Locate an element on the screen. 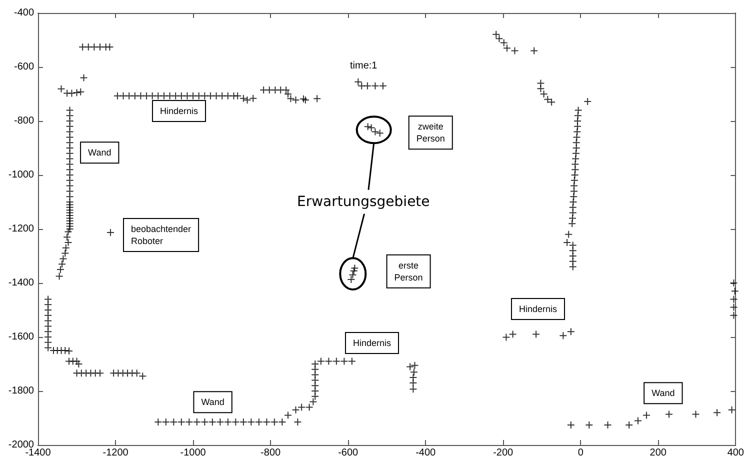 The width and height of the screenshot is (747, 458). x-tick-label: 0 is located at coordinates (581, 453).